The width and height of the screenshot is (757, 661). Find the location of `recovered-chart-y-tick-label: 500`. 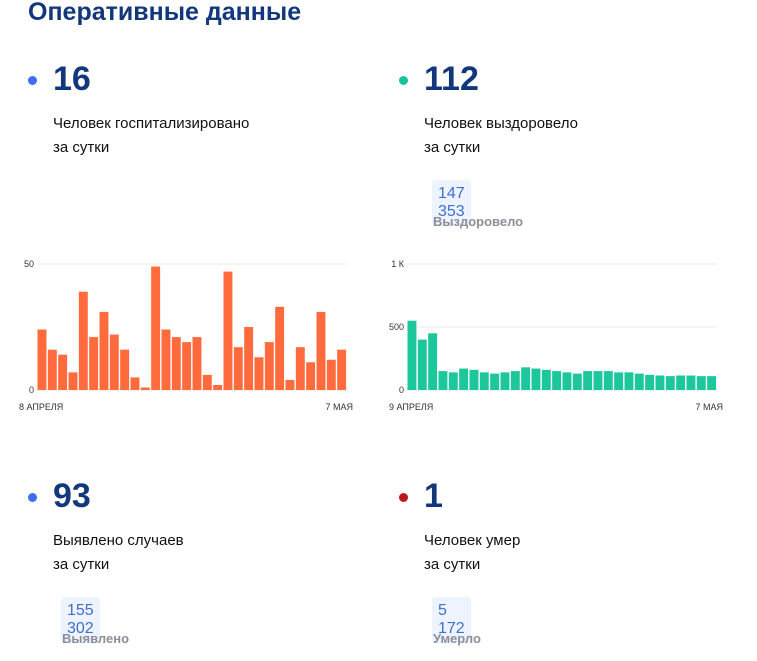

recovered-chart-y-tick-label: 500 is located at coordinates (396, 327).